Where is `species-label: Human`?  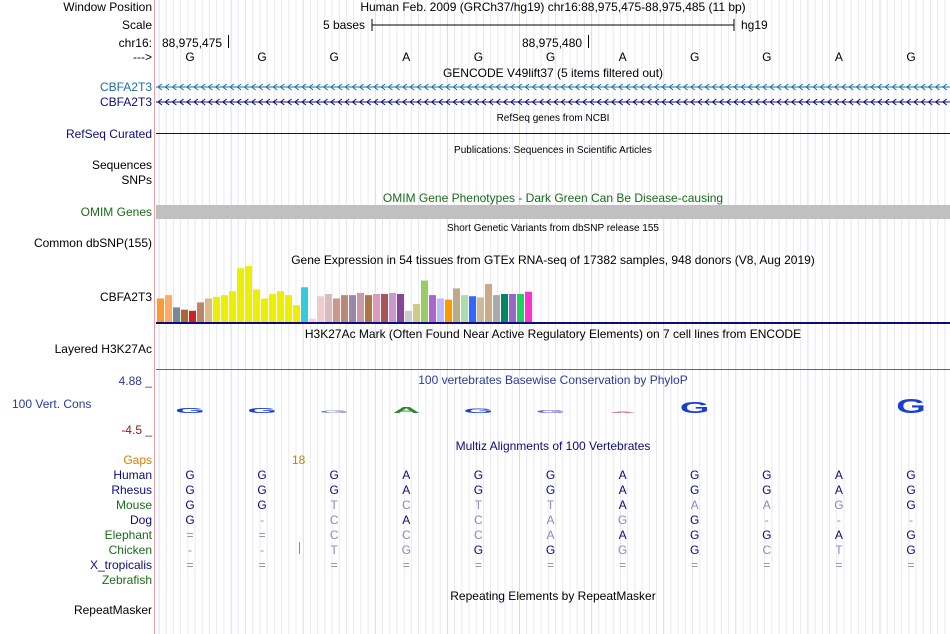
species-label: Human is located at coordinates (132, 475).